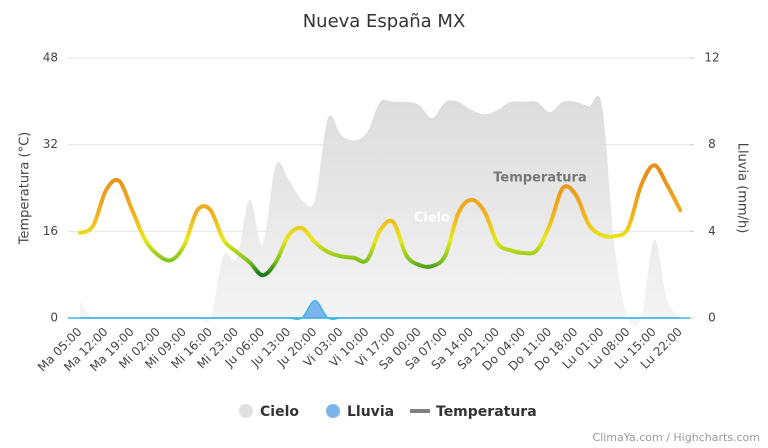 The height and width of the screenshot is (448, 768). Describe the element at coordinates (486, 412) in the screenshot. I see `legend-label: Temperatura` at that location.